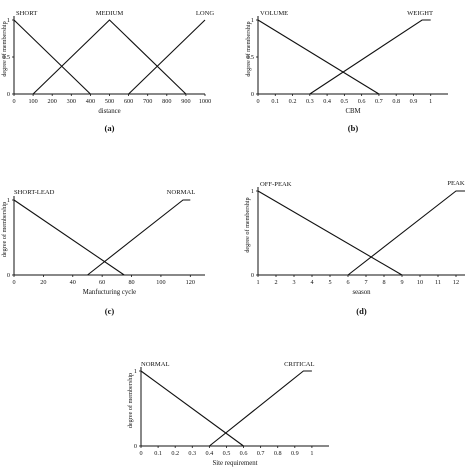 This screenshot has width=474, height=474. What do you see at coordinates (257, 101) in the screenshot?
I see `chart-b-x-tick-label: 0` at bounding box center [257, 101].